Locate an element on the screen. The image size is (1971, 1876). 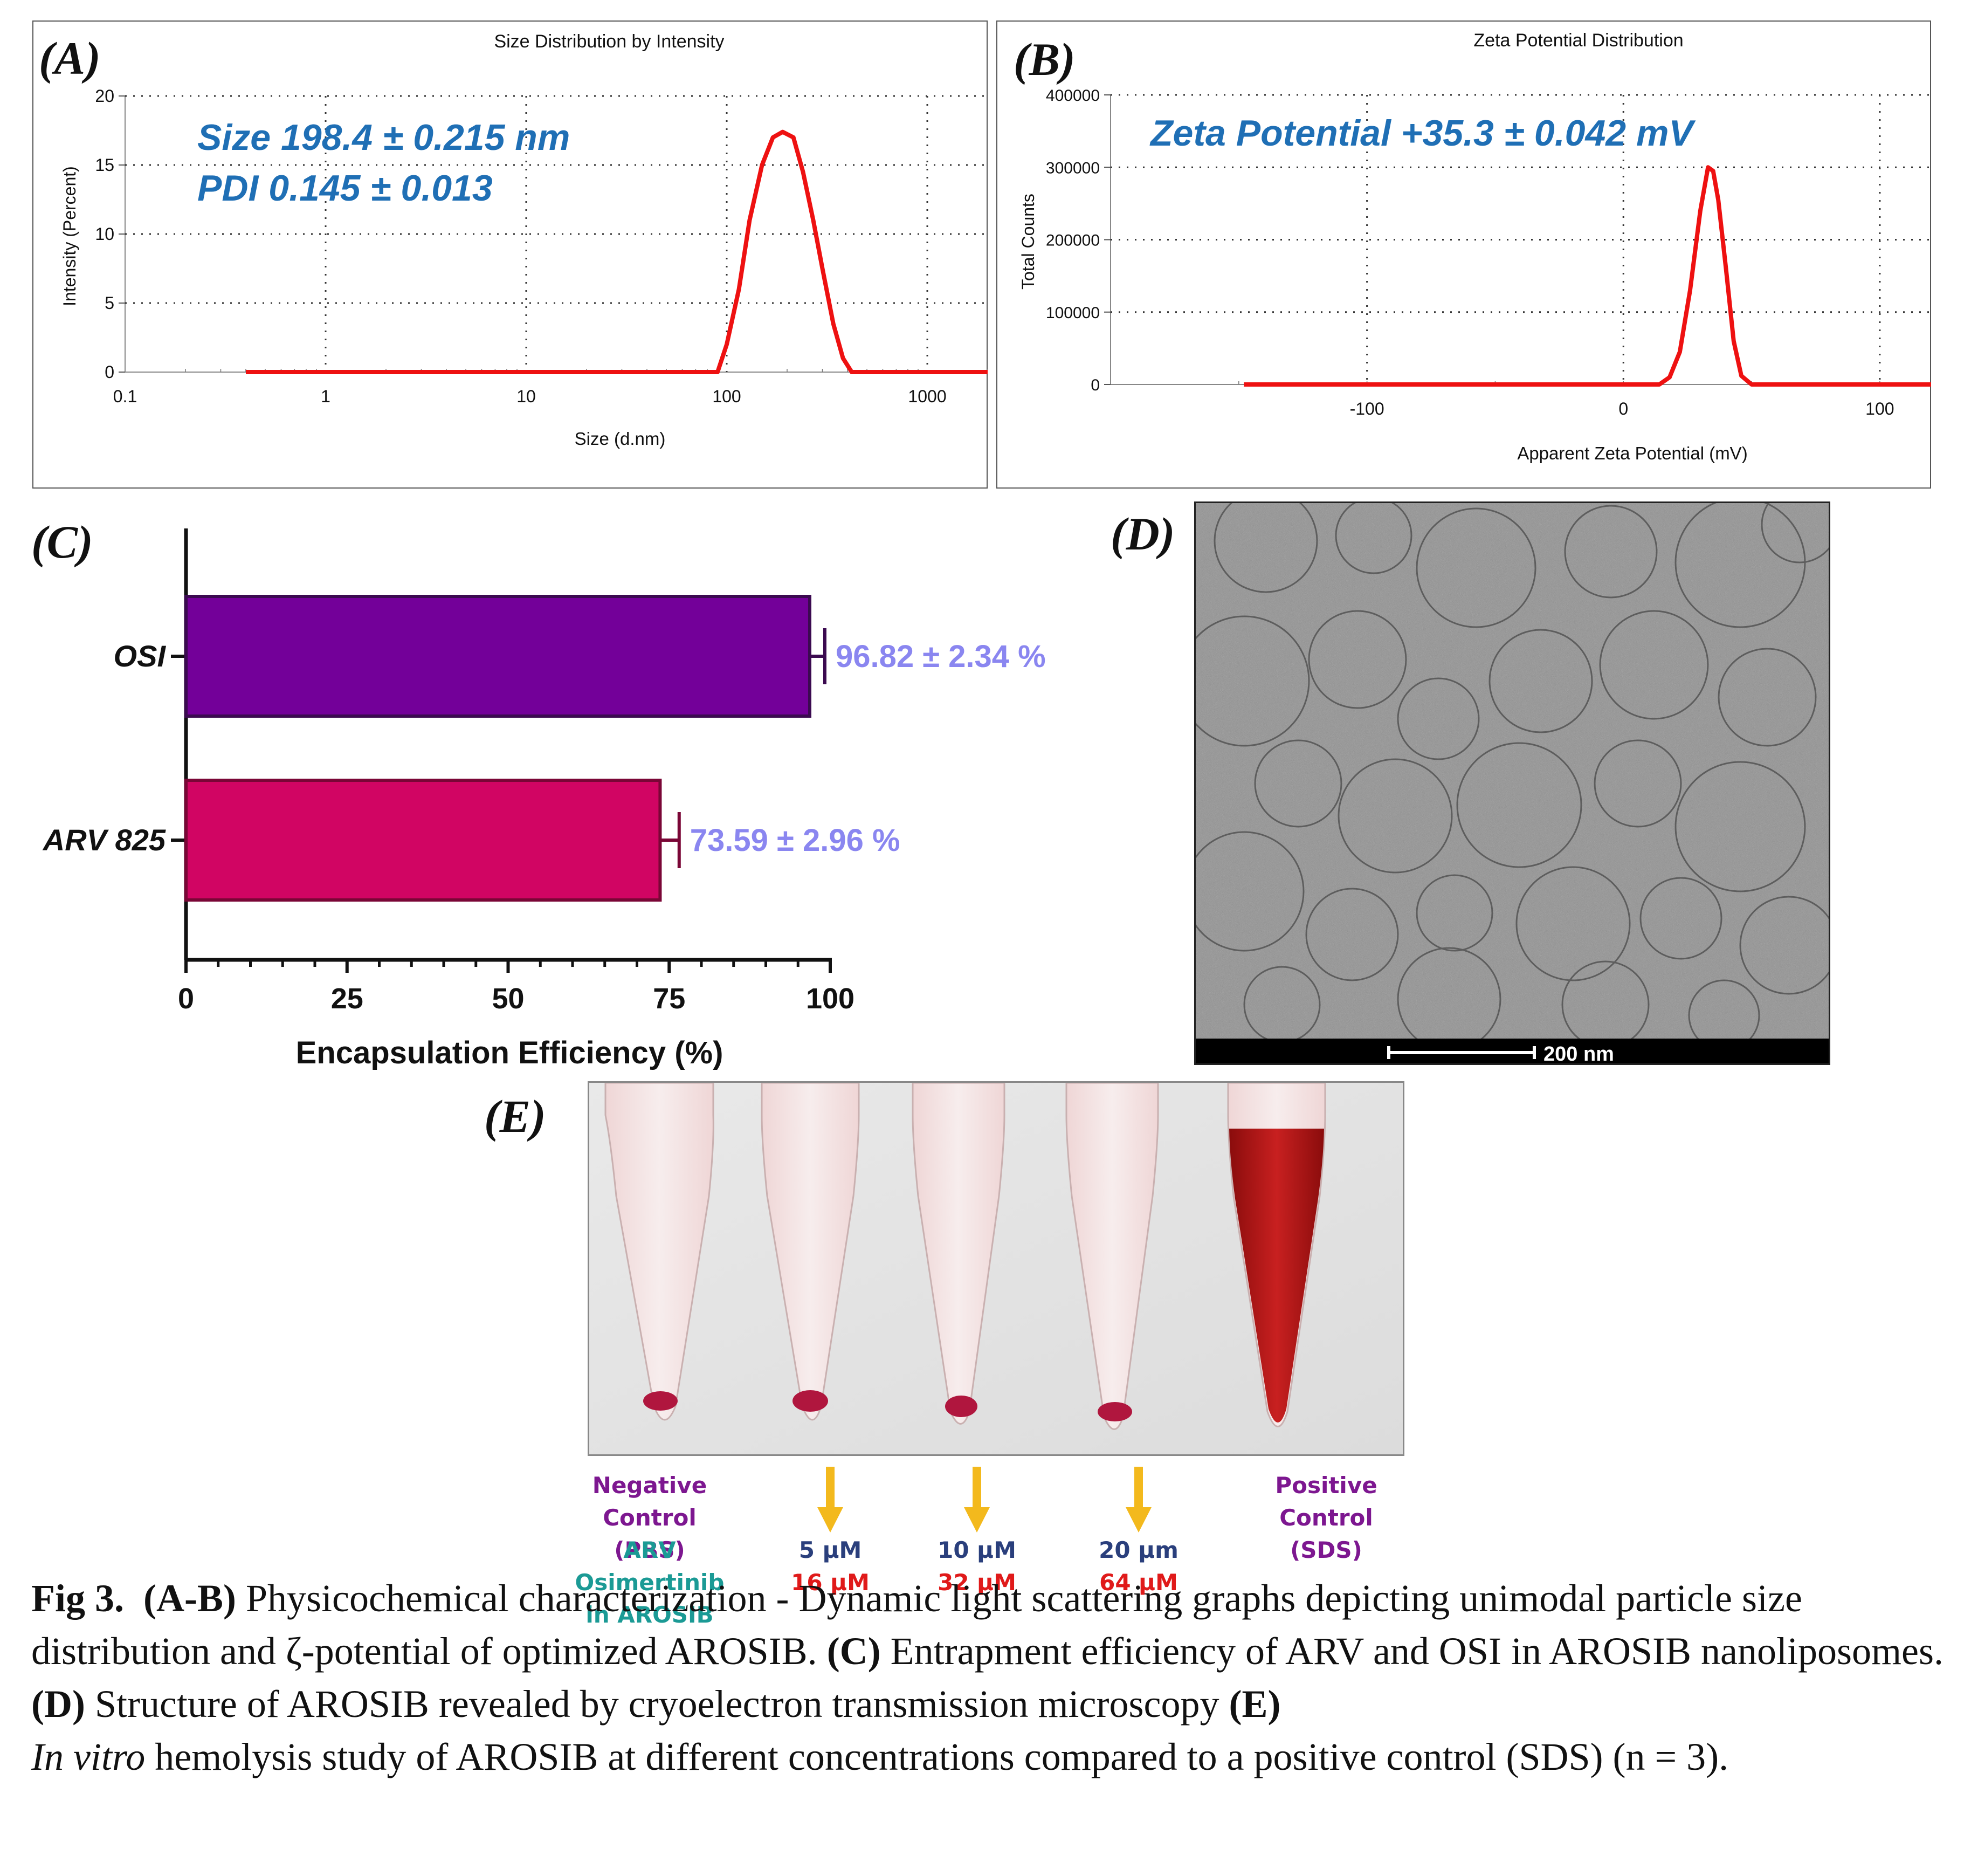
panel-d-label: (D) is located at coordinates (1143, 534).